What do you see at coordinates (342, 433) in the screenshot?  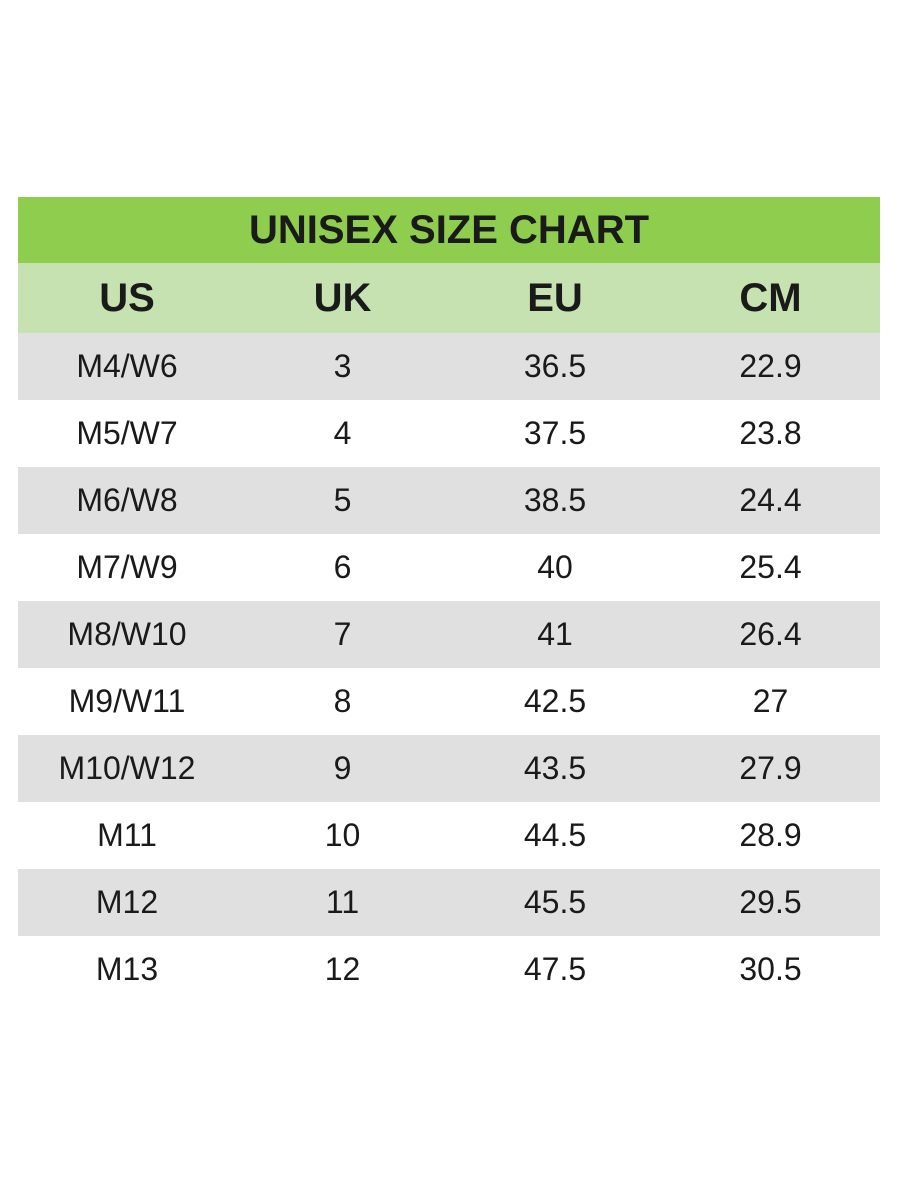 I see `cell-uk: 4` at bounding box center [342, 433].